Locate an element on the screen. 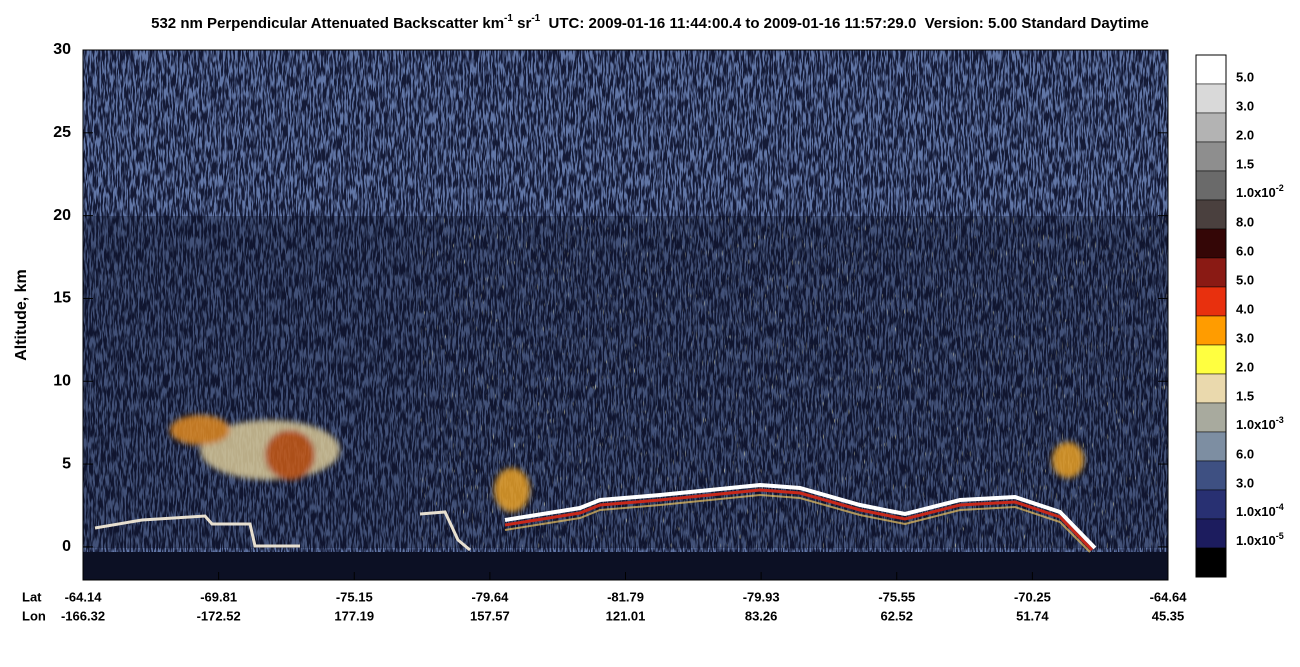  y-tick-label: 25 is located at coordinates (62, 132).